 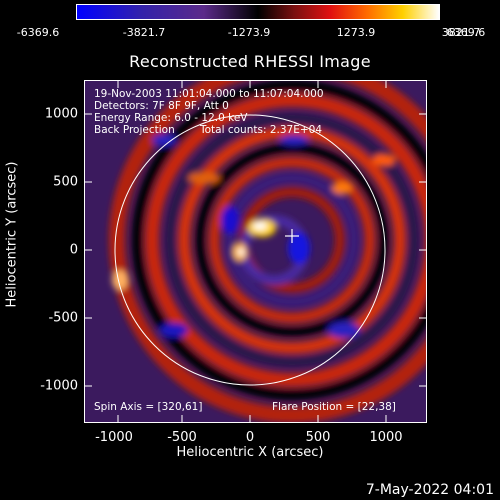 I want to click on x-tick-label: -1000, so click(x=114, y=437).